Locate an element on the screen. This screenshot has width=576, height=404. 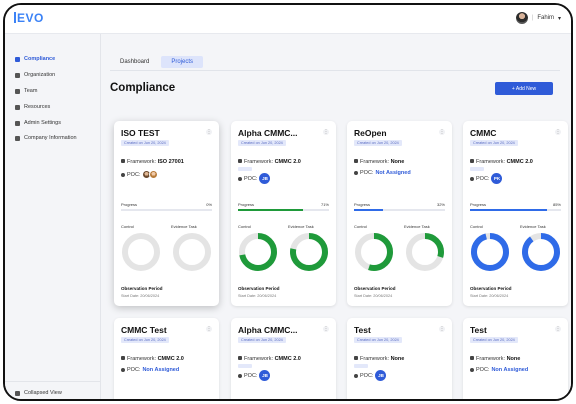
poc-info: POC: Not Assigned is located at coordinates (382, 173).